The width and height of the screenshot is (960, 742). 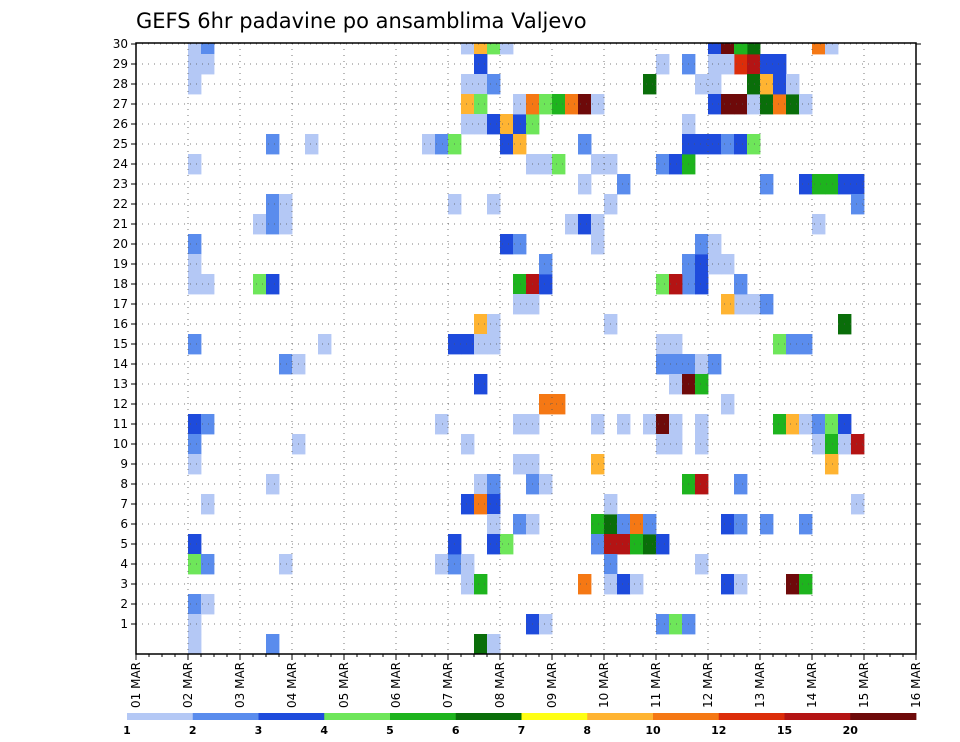 I want to click on y-tick-label: 25, so click(x=120, y=144).